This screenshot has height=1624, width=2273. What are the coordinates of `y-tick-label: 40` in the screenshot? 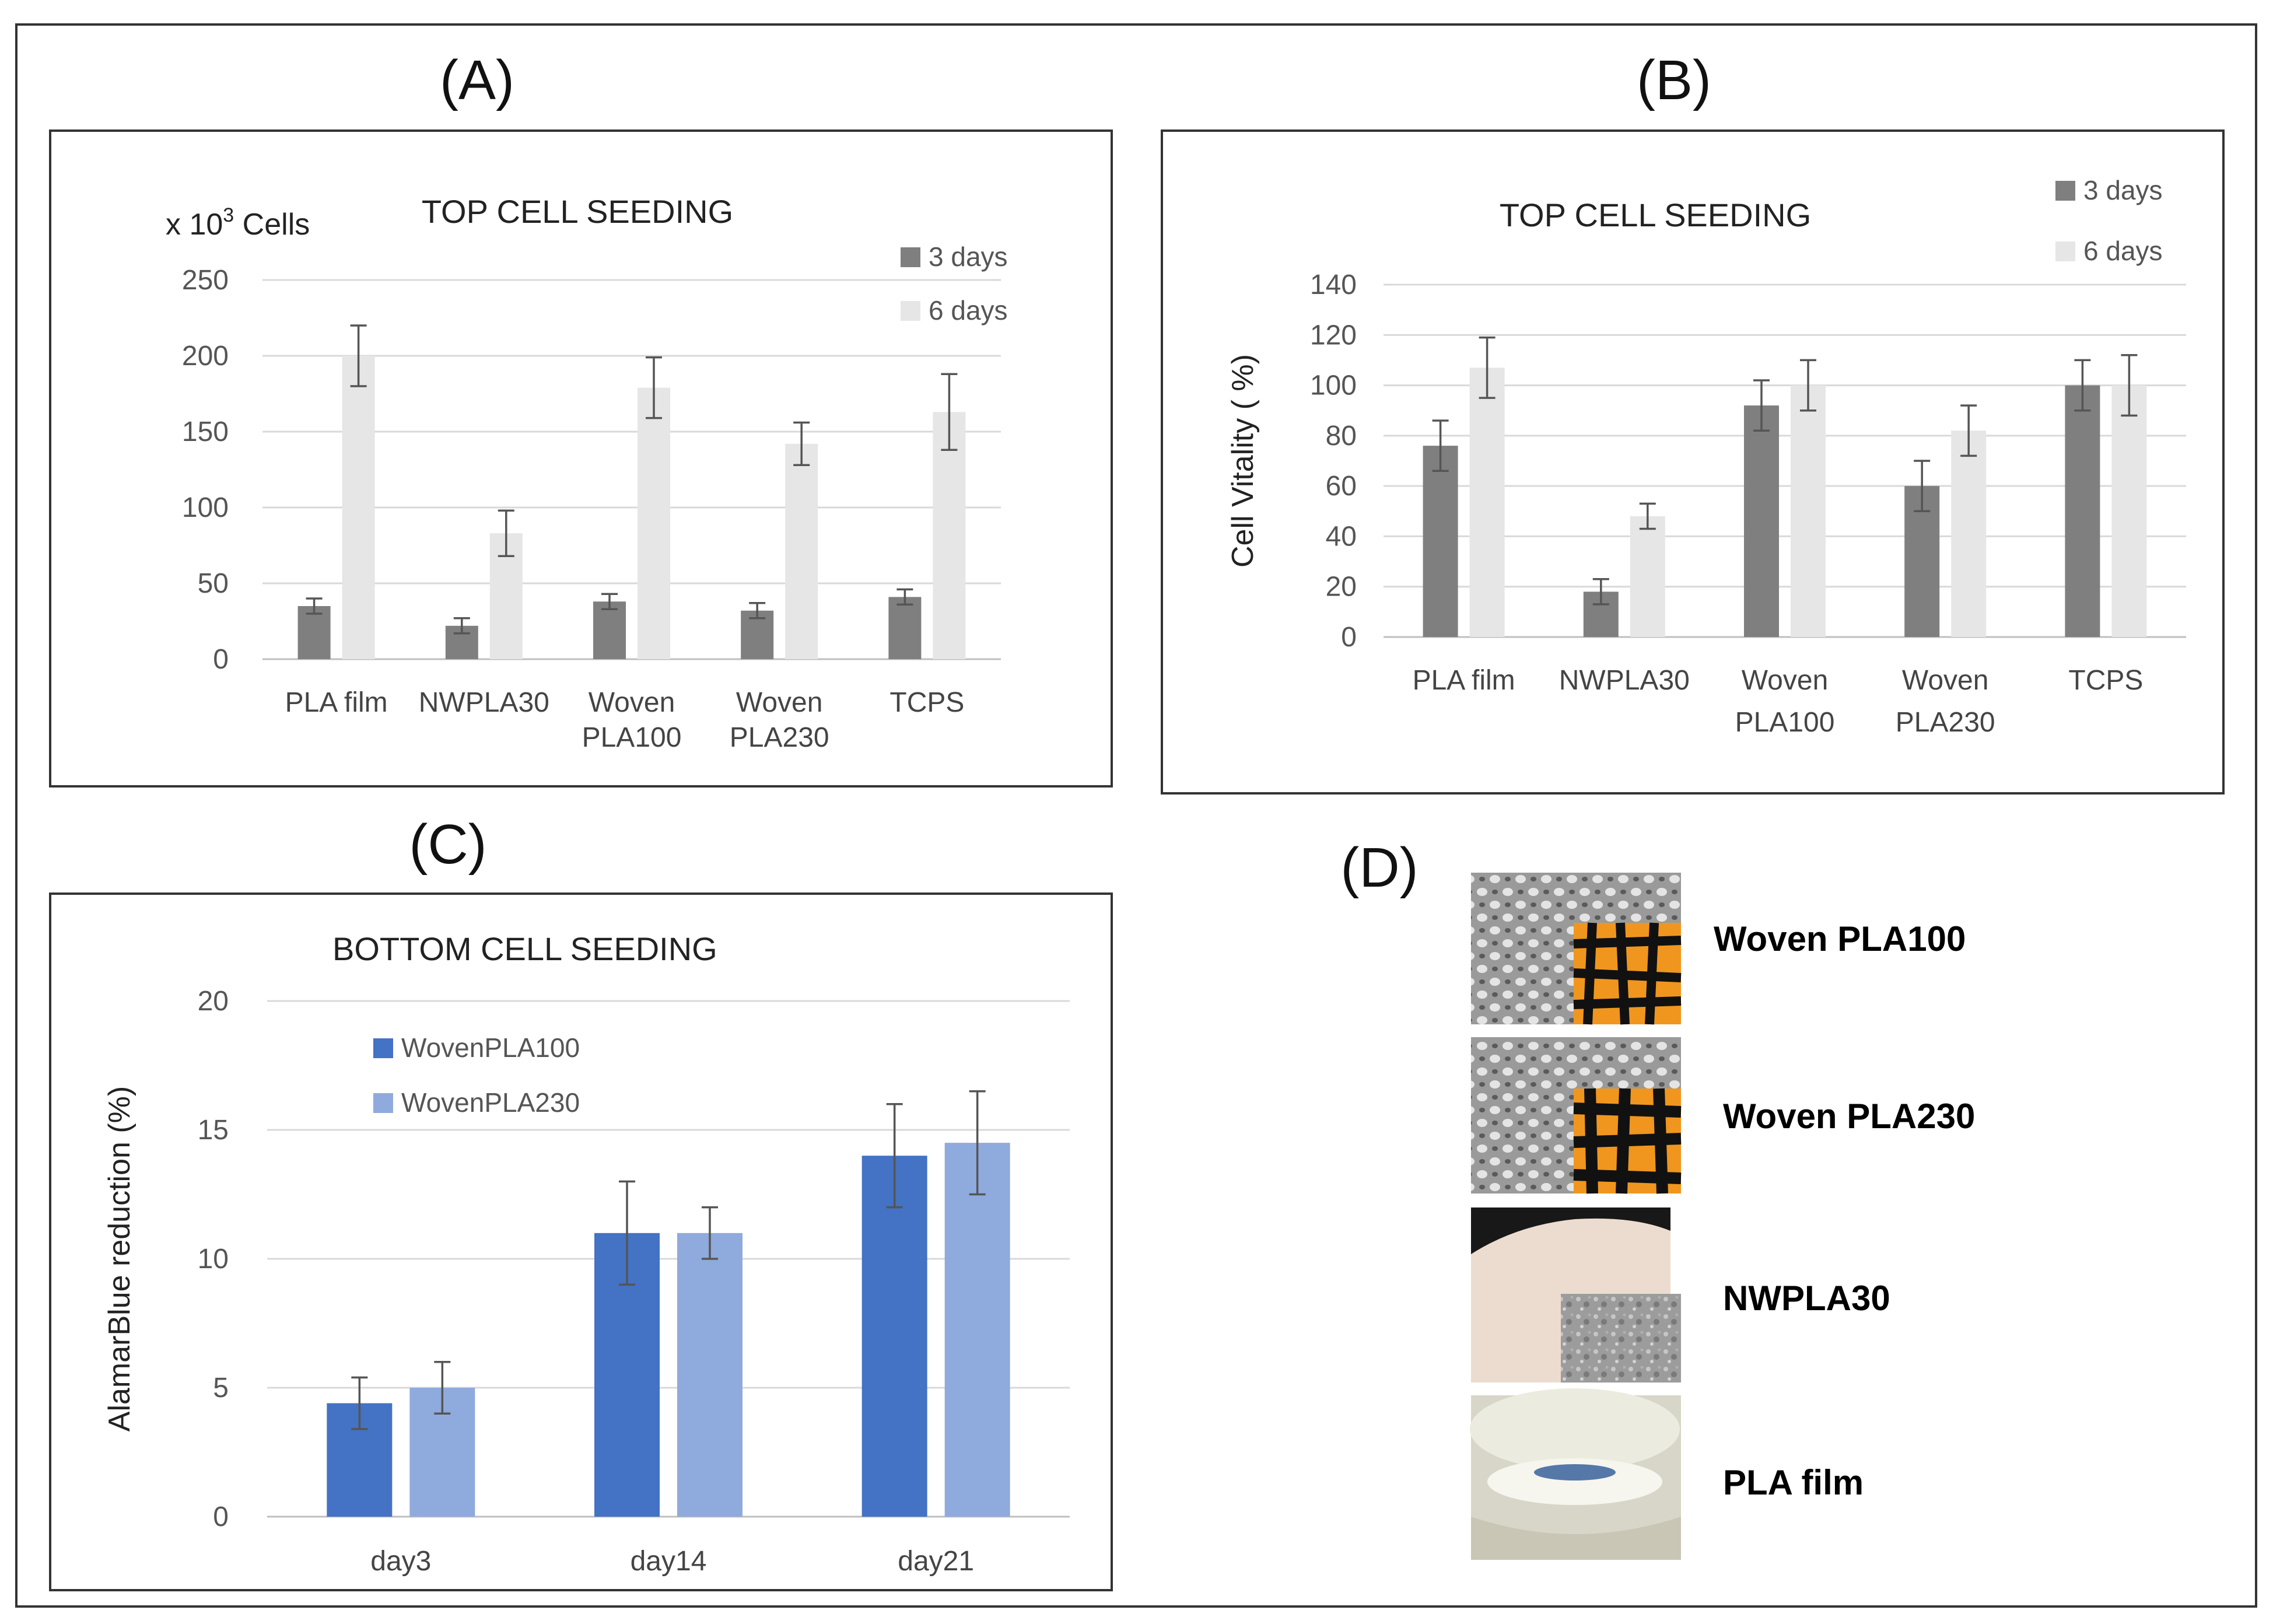 It's located at (1341, 536).